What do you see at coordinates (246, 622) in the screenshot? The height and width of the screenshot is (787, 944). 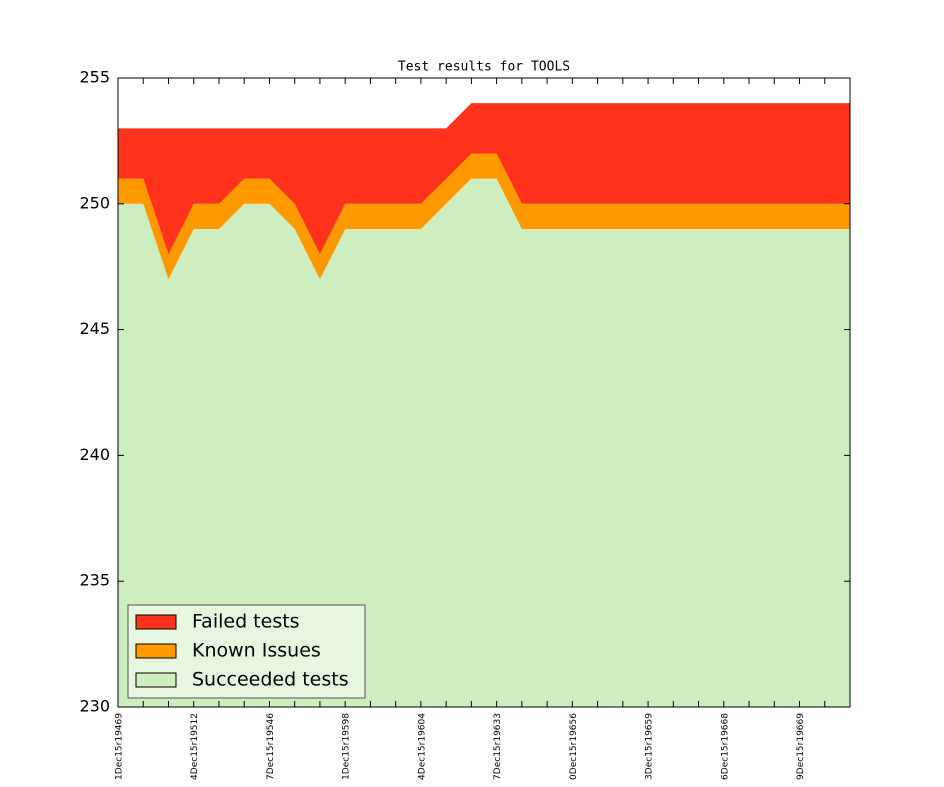 I see `legend-label: Failed tests` at bounding box center [246, 622].